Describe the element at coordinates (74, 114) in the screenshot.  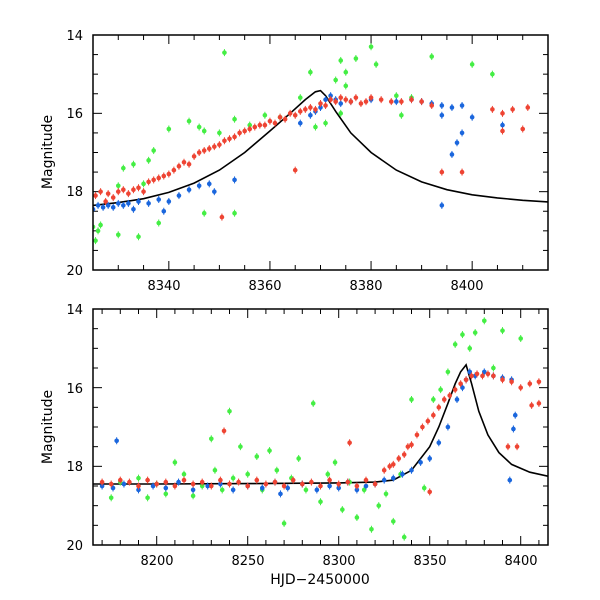
I see `y-tick-label: 16` at that location.